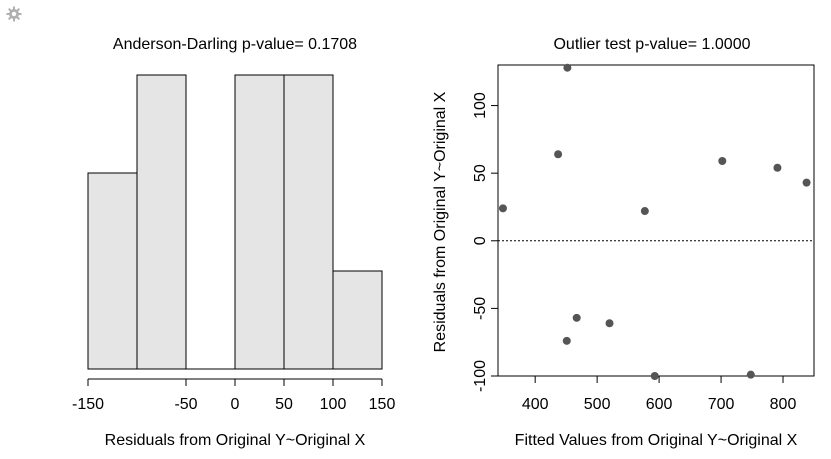 The height and width of the screenshot is (459, 831). Describe the element at coordinates (480, 240) in the screenshot. I see `scatter-y-tick-label: 0` at that location.